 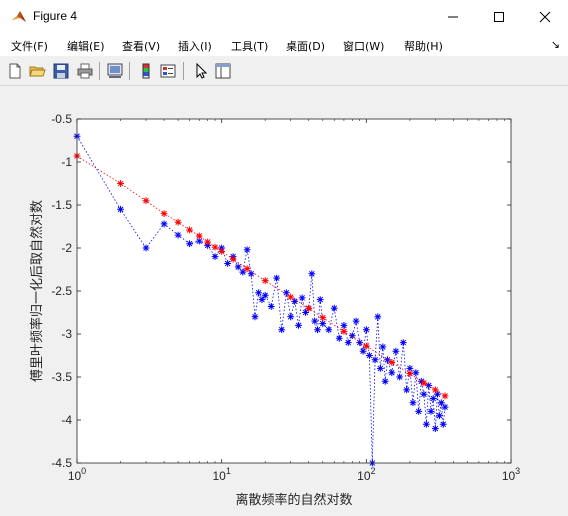 I want to click on pointer-button, so click(x=201, y=71).